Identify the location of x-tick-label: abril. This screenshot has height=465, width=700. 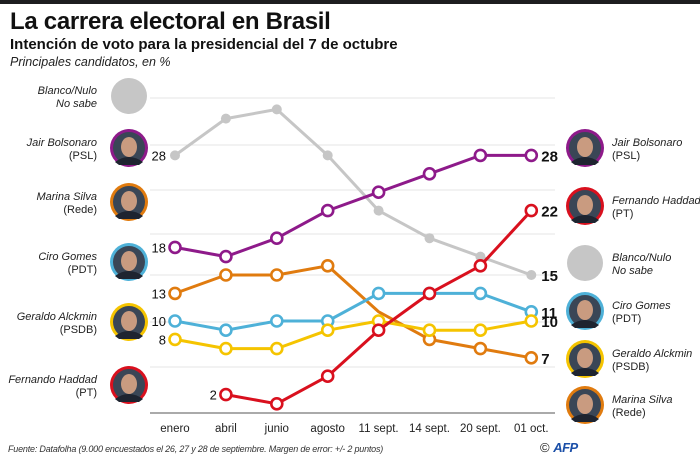
(226, 429).